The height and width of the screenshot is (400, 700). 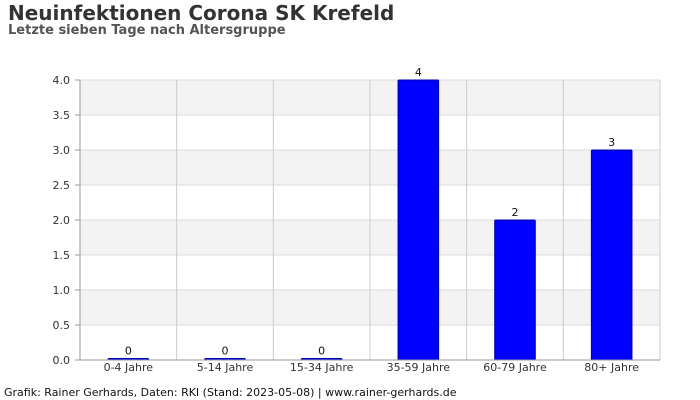 What do you see at coordinates (225, 367) in the screenshot?
I see `x-tick-label: 5-14 Jahre` at bounding box center [225, 367].